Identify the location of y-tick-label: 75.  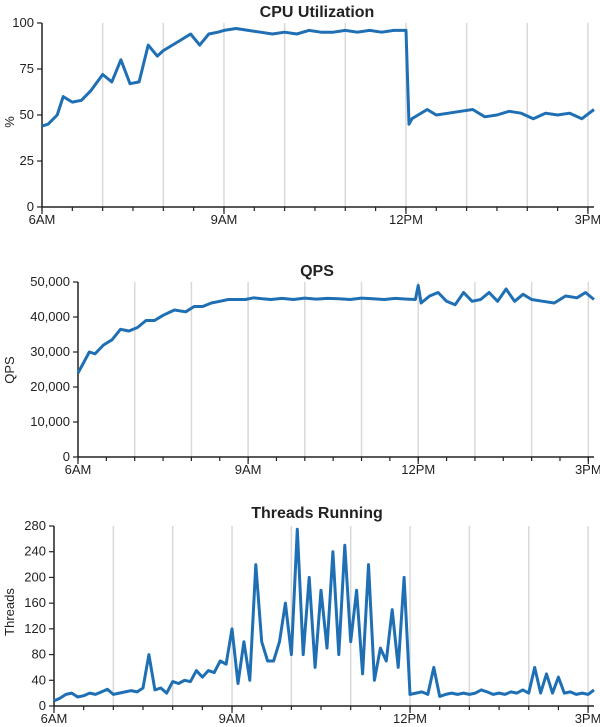
(27, 68).